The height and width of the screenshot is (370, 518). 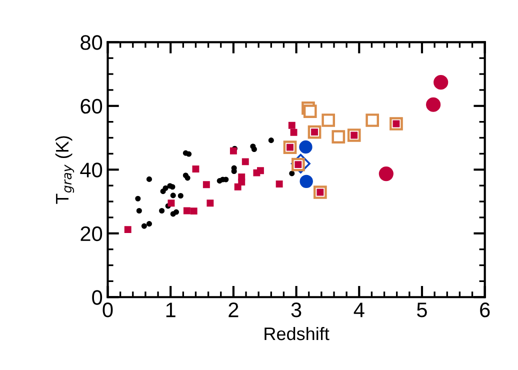 What do you see at coordinates (91, 42) in the screenshot?
I see `y-tick-label: 80` at bounding box center [91, 42].